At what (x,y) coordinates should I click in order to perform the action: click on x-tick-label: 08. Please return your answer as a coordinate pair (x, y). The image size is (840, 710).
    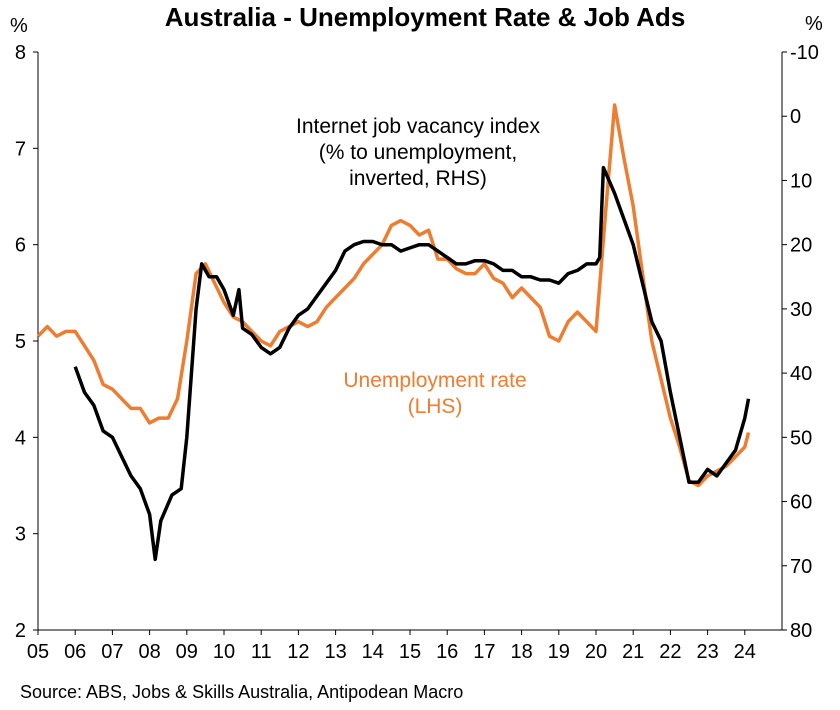
    Looking at the image, I should click on (149, 652).